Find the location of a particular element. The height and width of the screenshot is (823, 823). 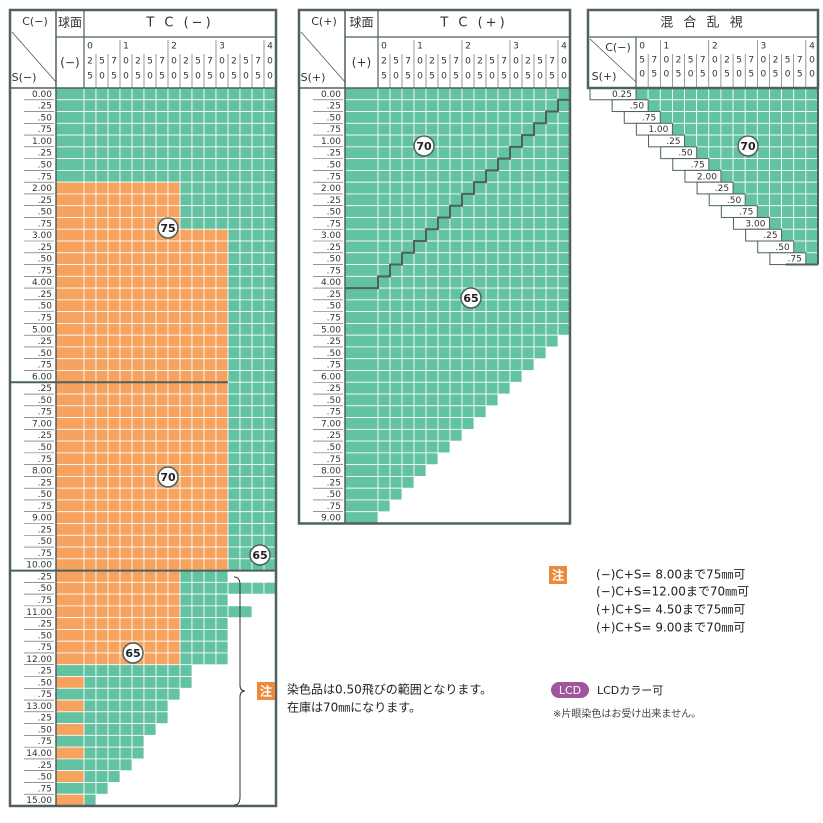

row-label: .75 is located at coordinates (45, 460).